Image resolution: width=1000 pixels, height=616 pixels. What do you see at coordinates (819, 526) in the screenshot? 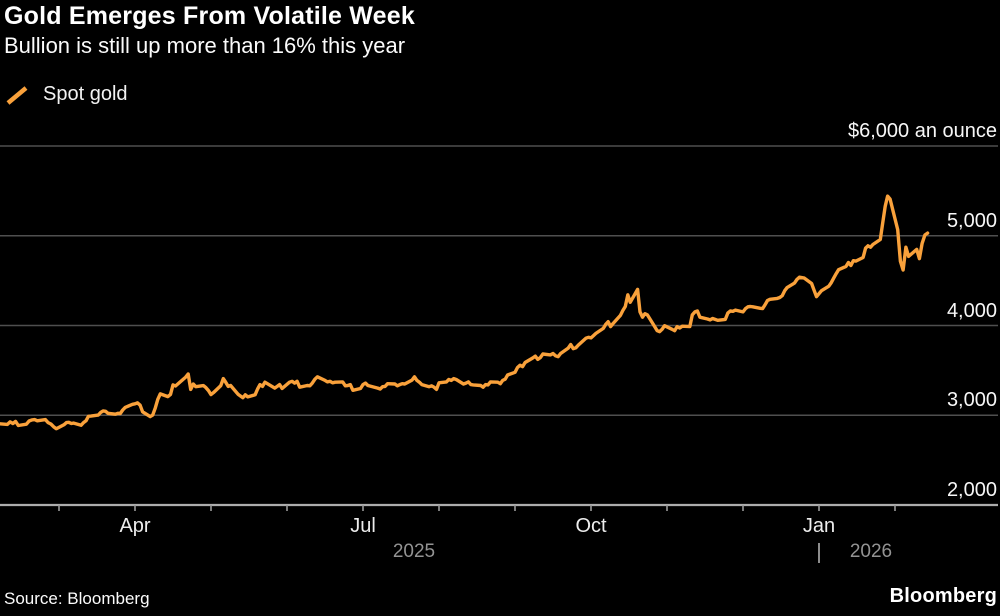
I see `x-axis-month-label: Jan` at bounding box center [819, 526].